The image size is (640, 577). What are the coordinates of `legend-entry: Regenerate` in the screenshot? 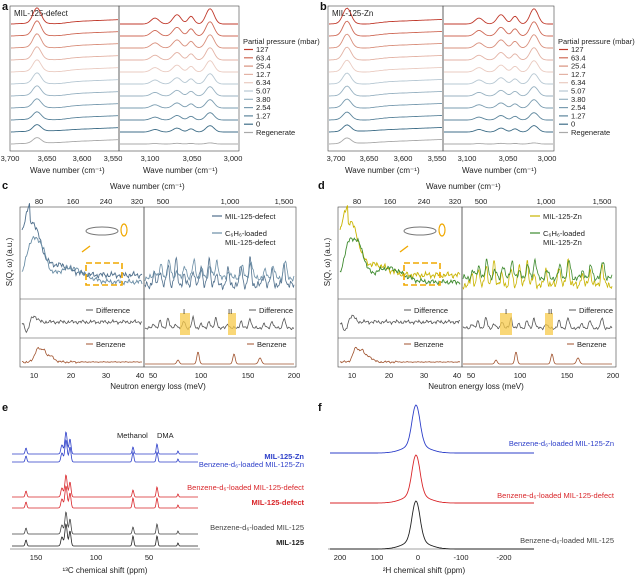 It's located at (590, 132).